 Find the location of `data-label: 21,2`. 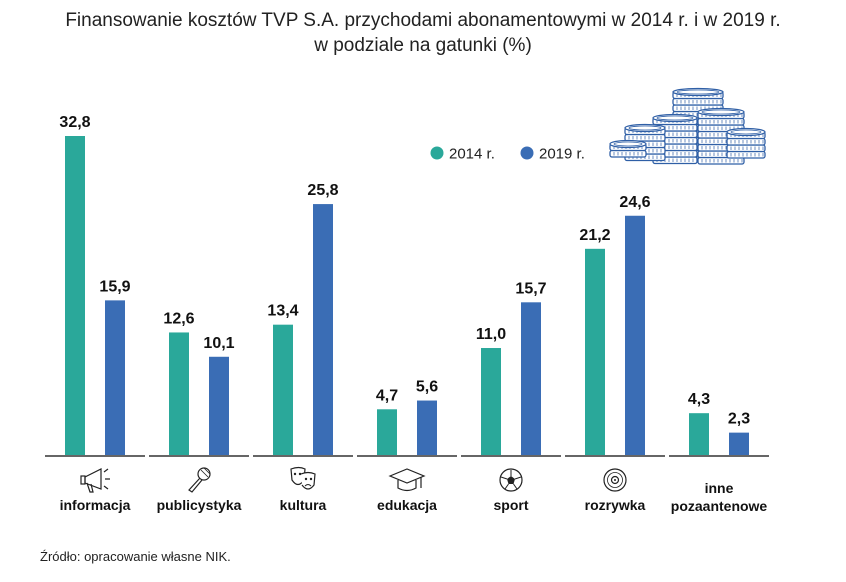

data-label: 21,2 is located at coordinates (594, 235).